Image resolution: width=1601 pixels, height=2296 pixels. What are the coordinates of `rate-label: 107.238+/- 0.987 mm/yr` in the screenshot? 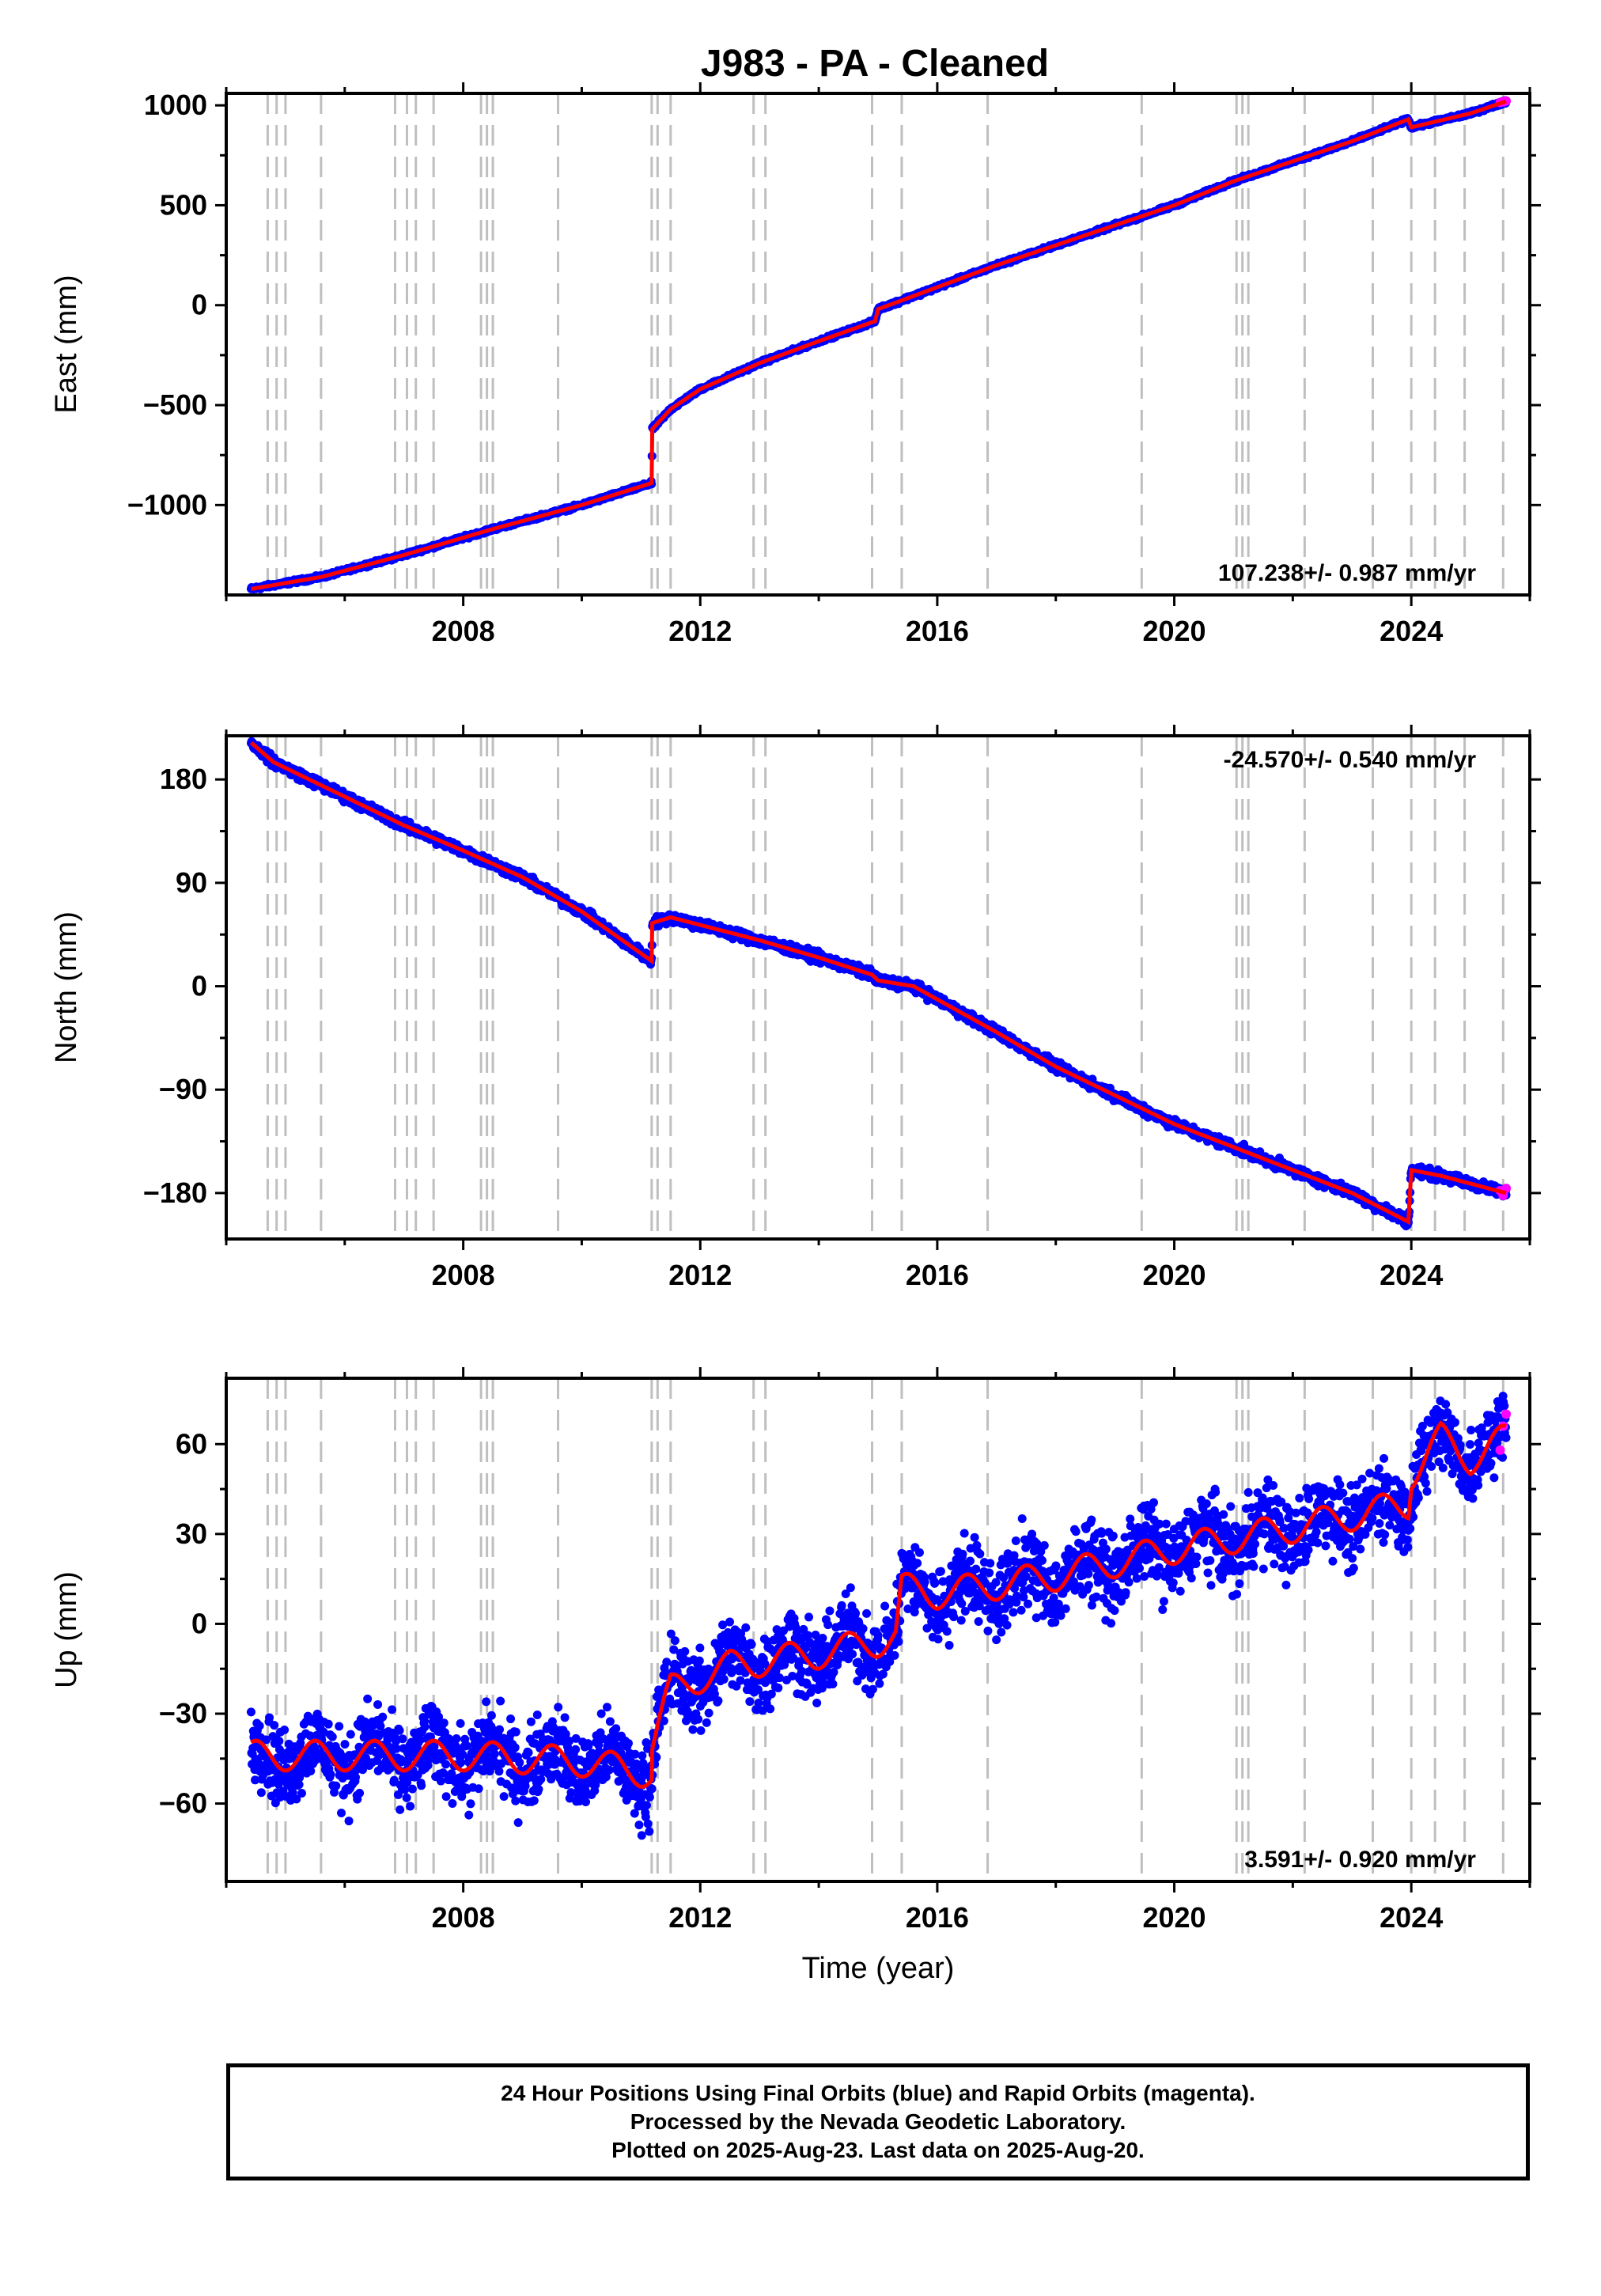 It's located at (1347, 573).